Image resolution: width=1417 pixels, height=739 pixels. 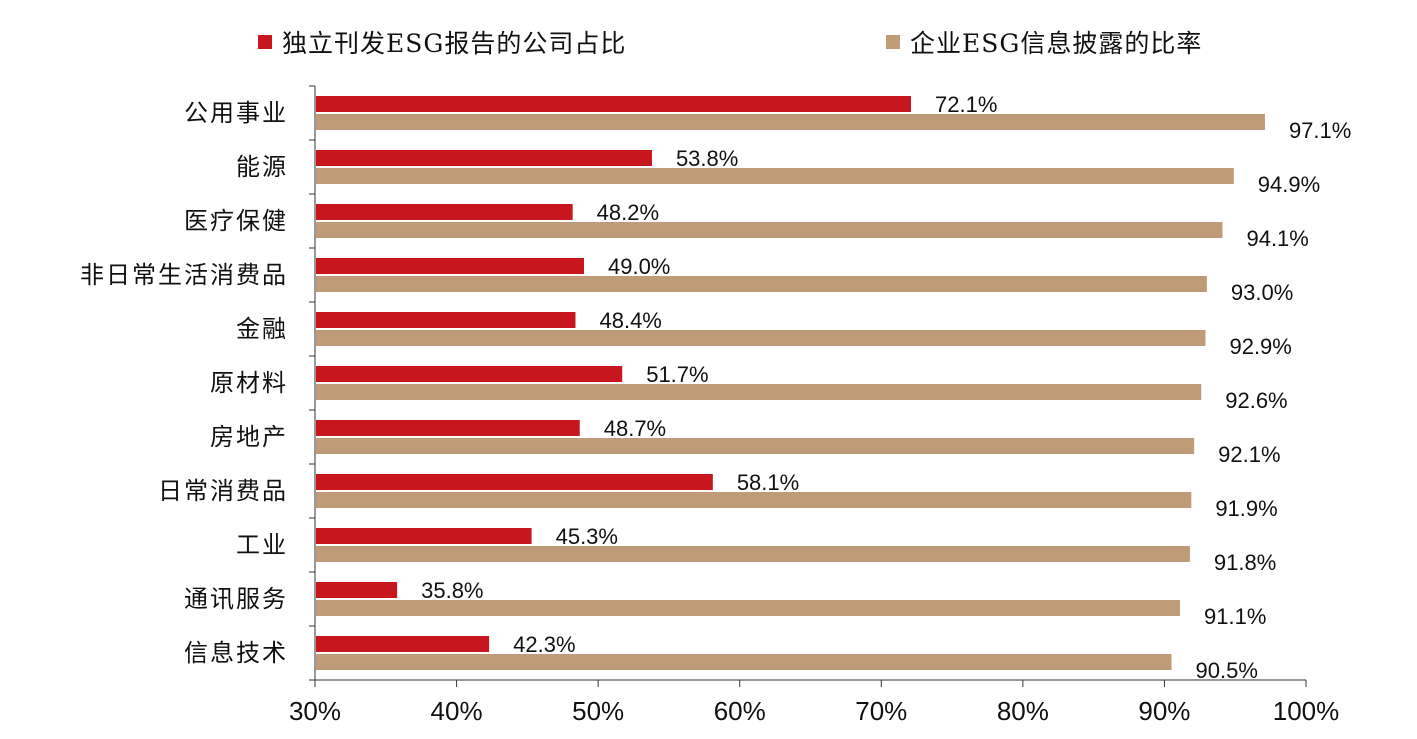 I want to click on data-label-disclosure-ratio: 94.9%, so click(x=1289, y=184).